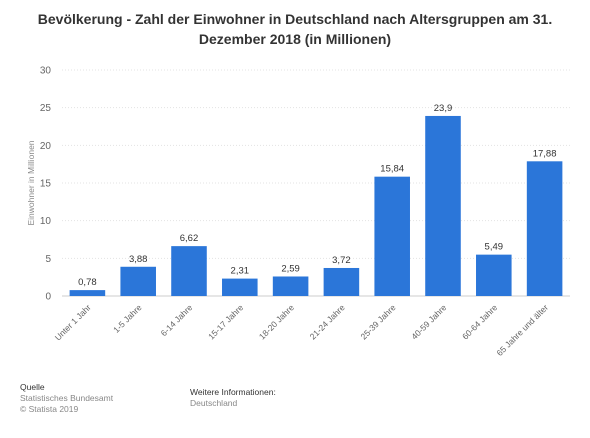 This screenshot has width=590, height=438. Describe the element at coordinates (46, 184) in the screenshot. I see `y-tick-label: 15` at that location.